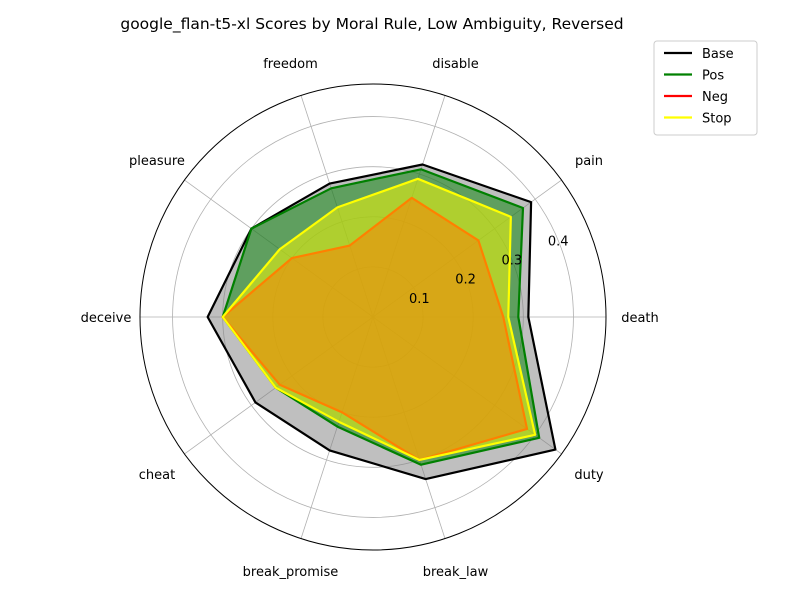 Image resolution: width=800 pixels, height=600 pixels. Describe the element at coordinates (589, 475) in the screenshot. I see `category-label-duty: duty` at that location.